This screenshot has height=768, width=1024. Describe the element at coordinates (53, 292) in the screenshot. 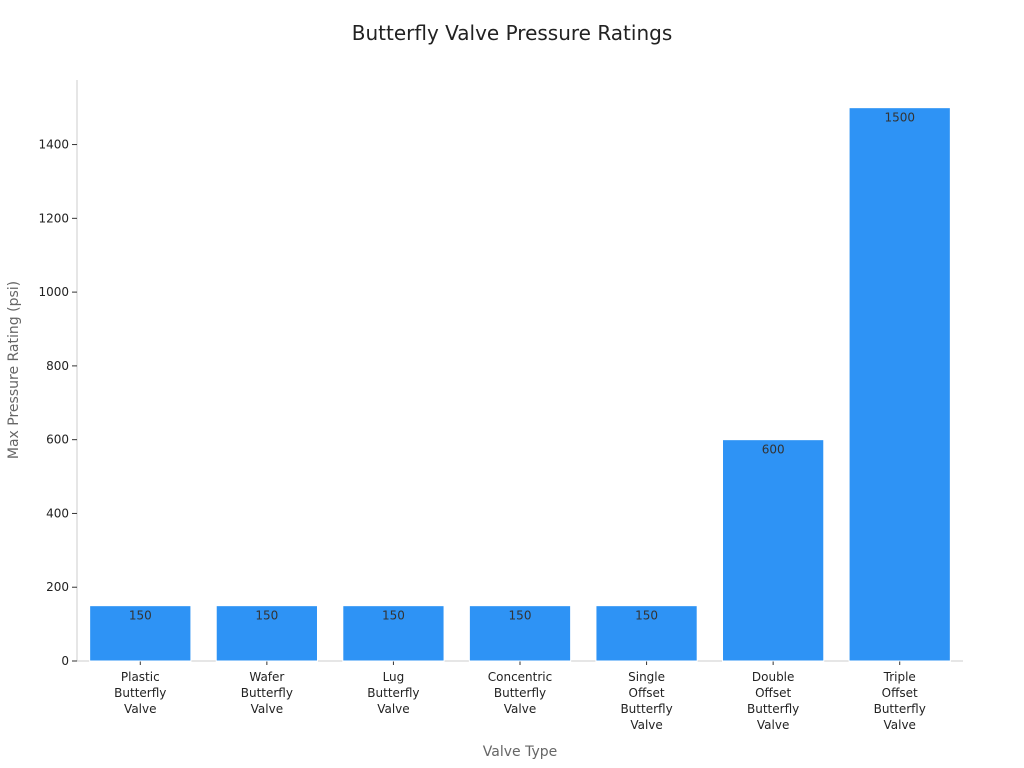

I see `y-tick-label: 1000` at that location.